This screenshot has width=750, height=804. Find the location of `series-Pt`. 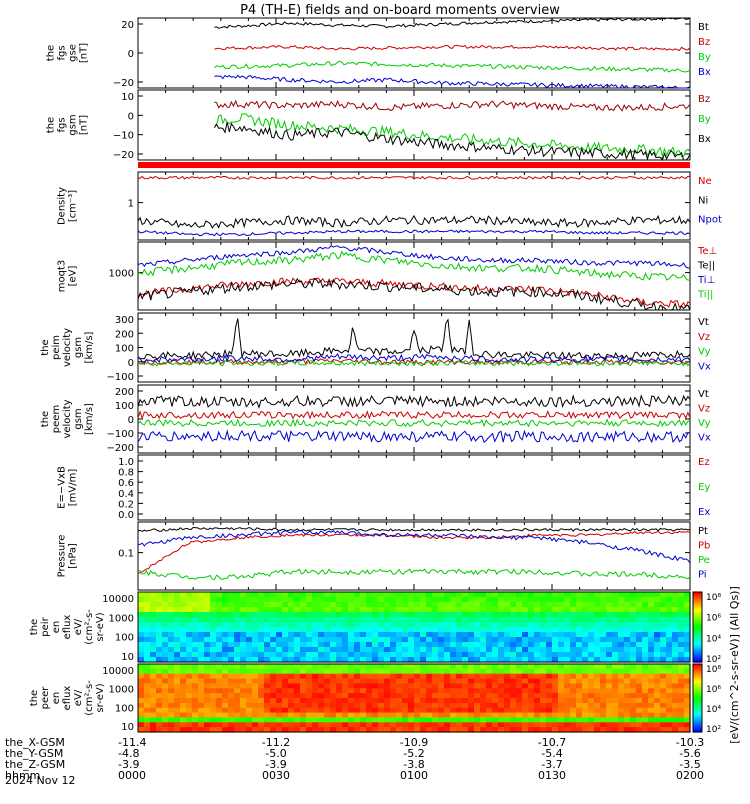

series-Pt is located at coordinates (414, 529).